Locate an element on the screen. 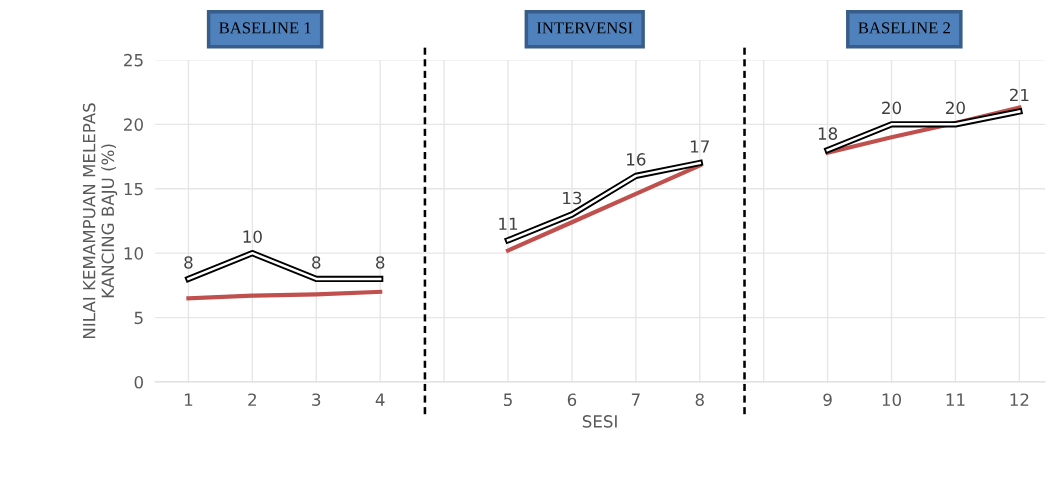  x-tick-label: 2 is located at coordinates (252, 399).